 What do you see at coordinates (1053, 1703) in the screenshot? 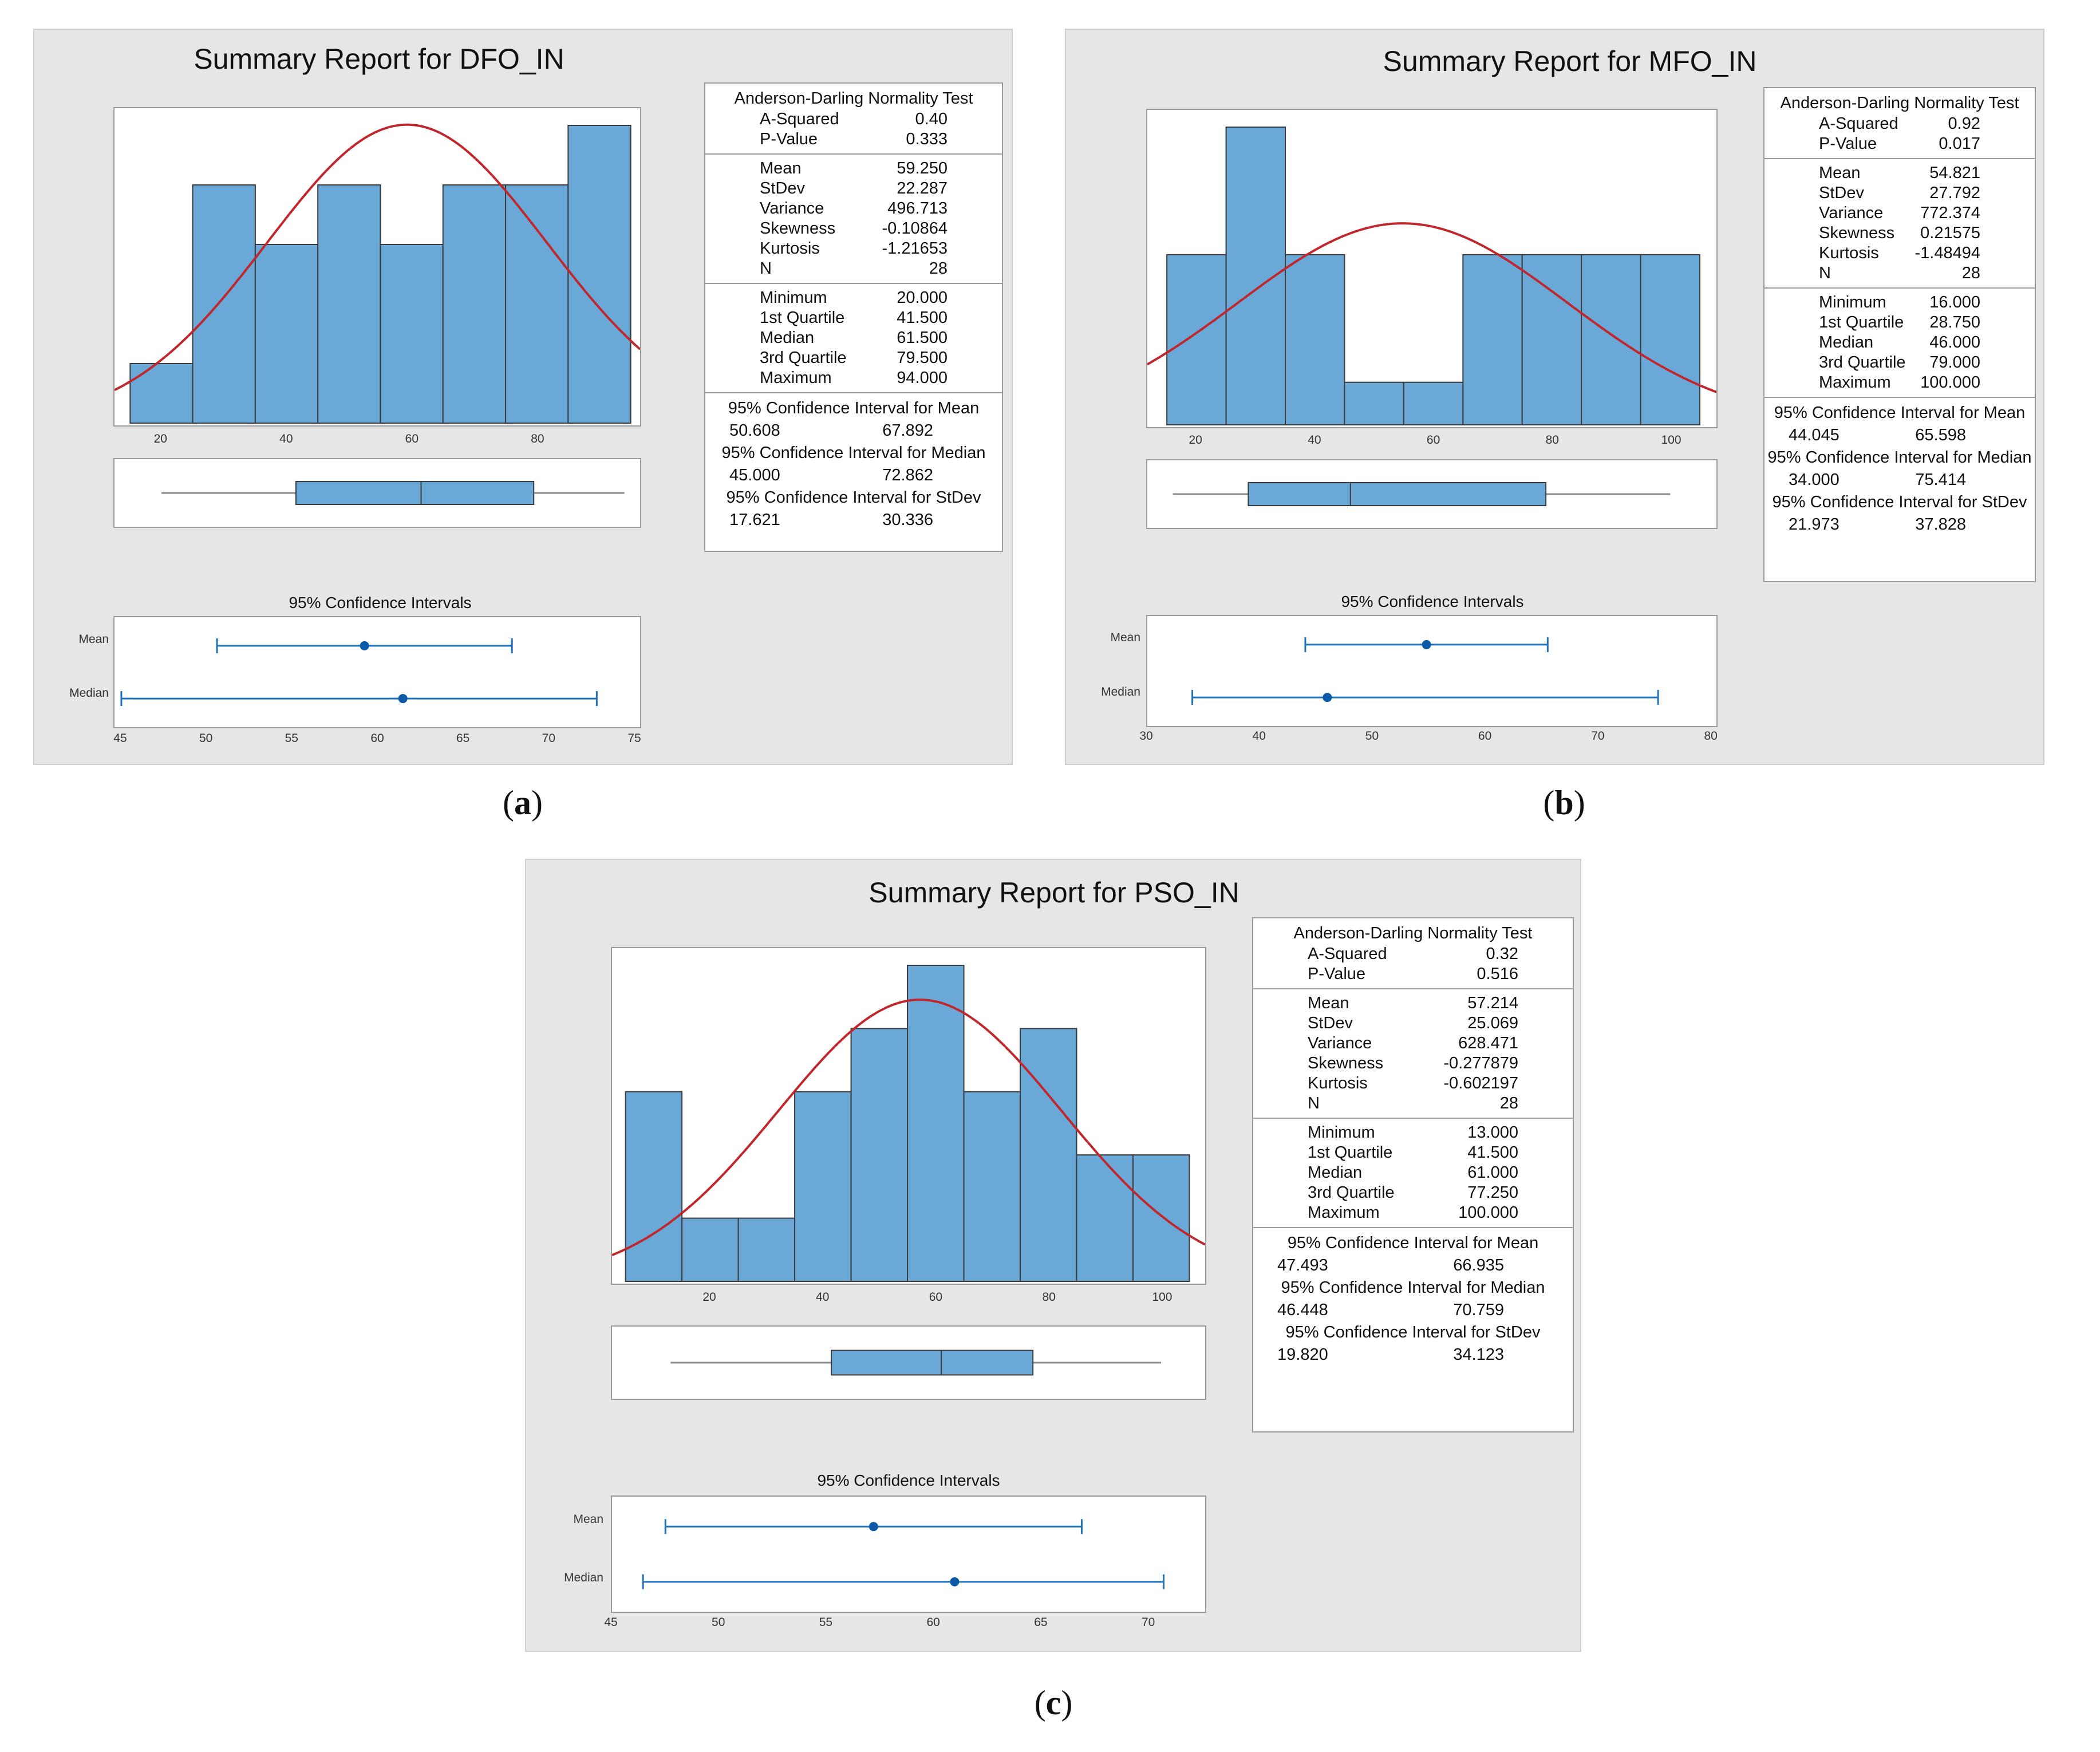
I see `caption-c: (c)` at bounding box center [1053, 1703].